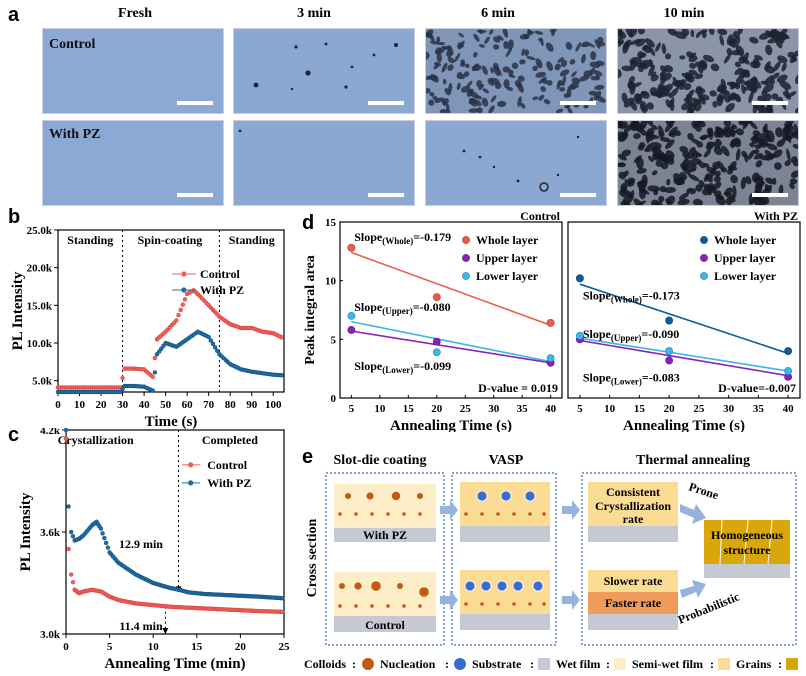  Describe the element at coordinates (145, 405) in the screenshot. I see `x-tick-label: 40` at that location.